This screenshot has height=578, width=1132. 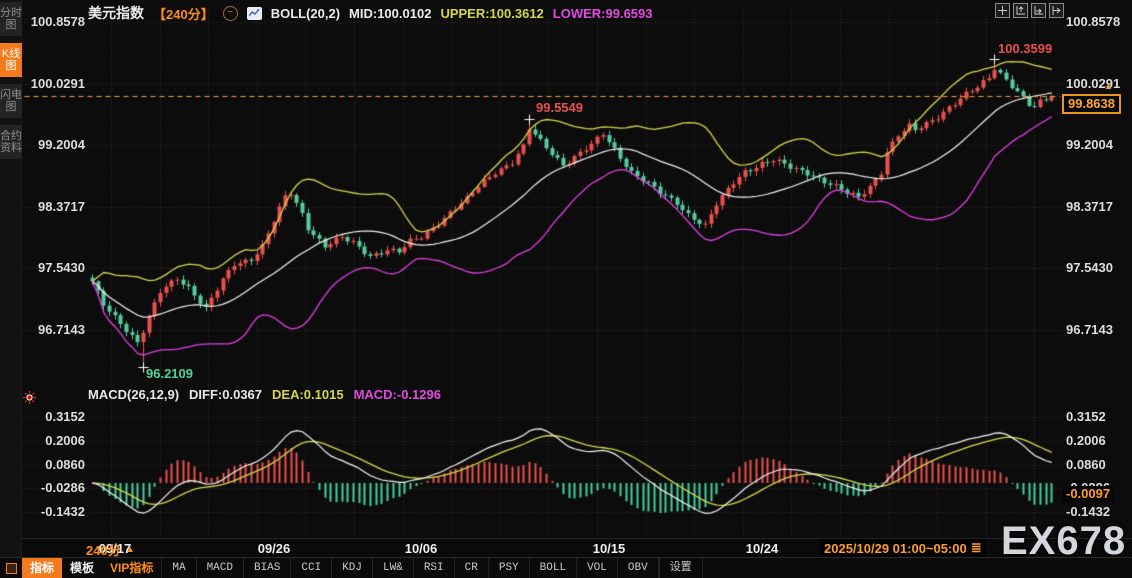 I want to click on collapse-icon: −, so click(x=230, y=13).